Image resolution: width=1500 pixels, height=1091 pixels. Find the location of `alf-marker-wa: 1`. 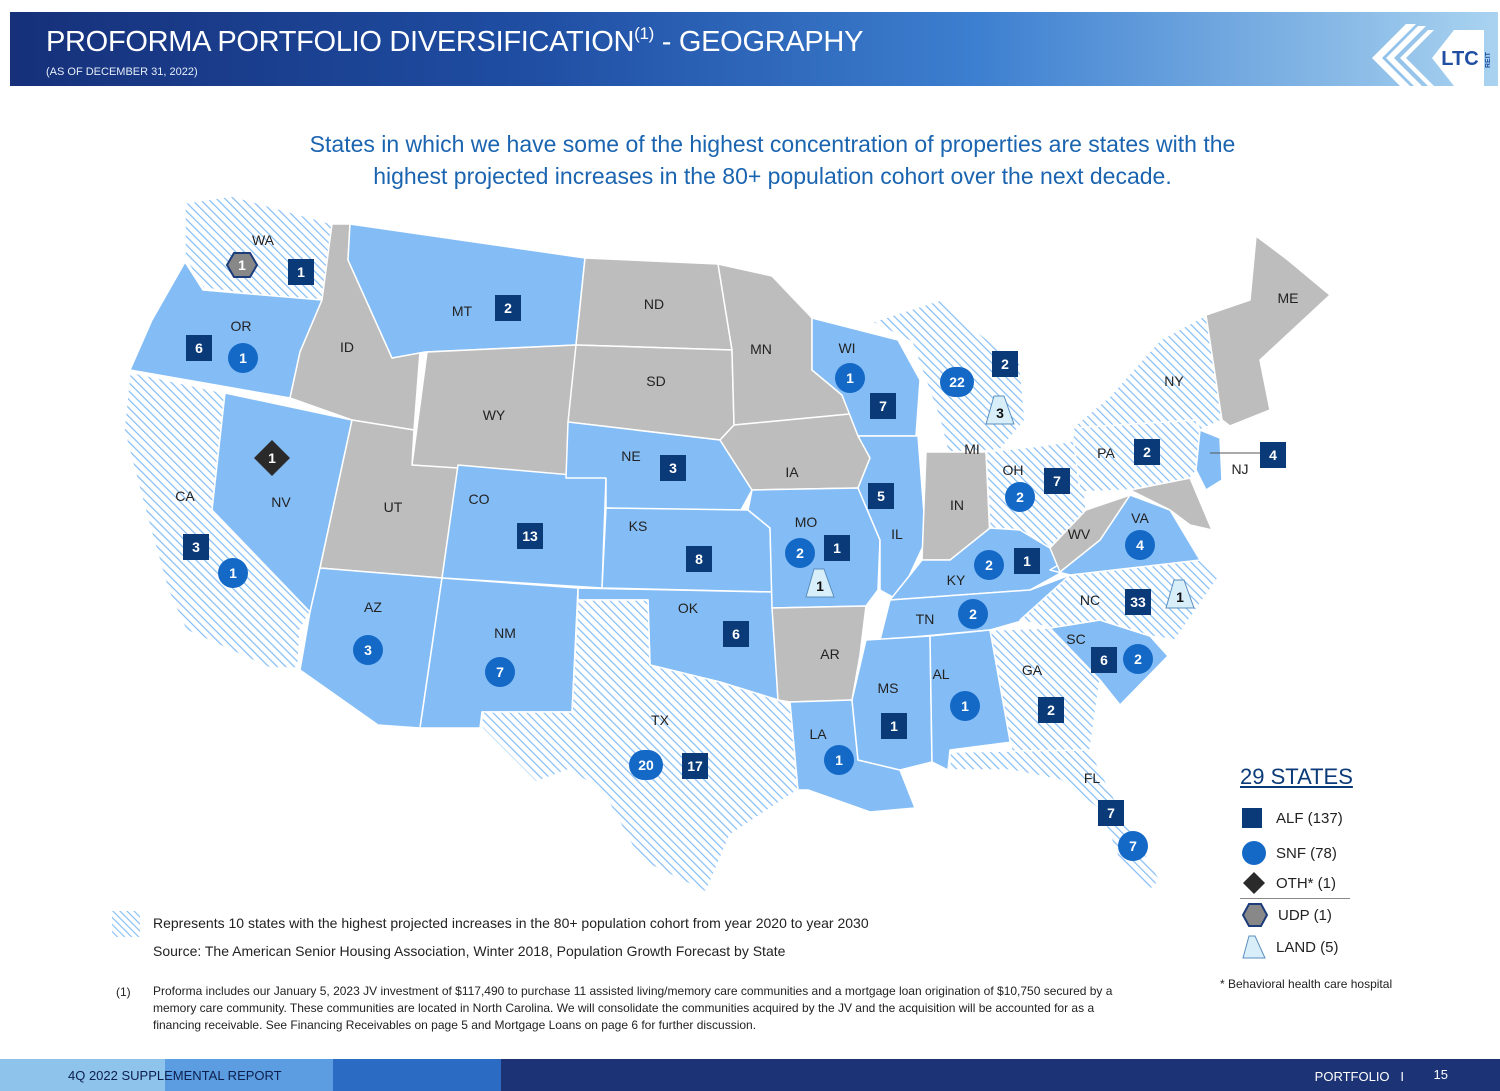

alf-marker-wa: 1 is located at coordinates (301, 272).